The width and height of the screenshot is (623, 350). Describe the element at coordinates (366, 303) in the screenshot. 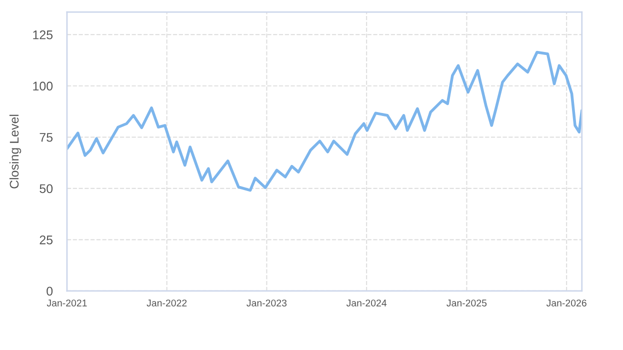

I see `x-tick-label: Jan-2024` at that location.